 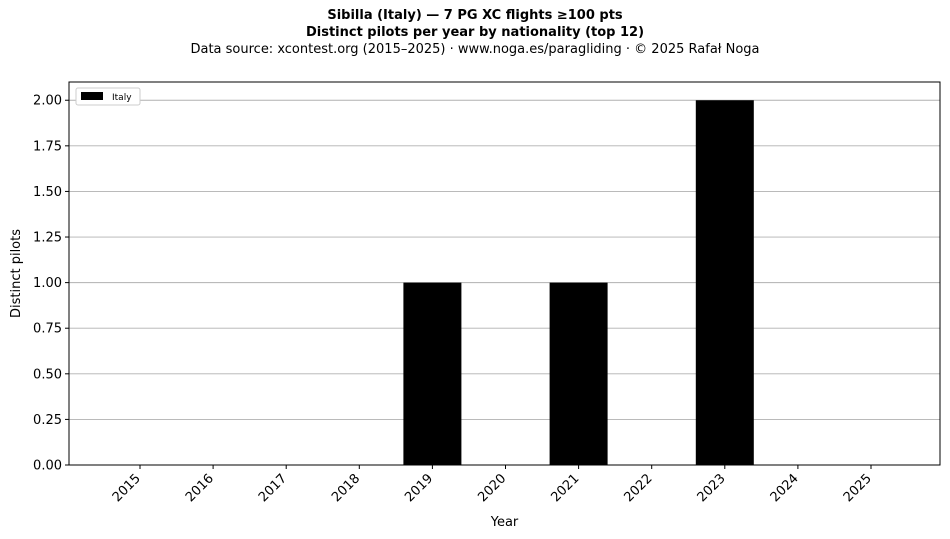 What do you see at coordinates (16, 273) in the screenshot?
I see `y-axis-label: Distinct pilots` at bounding box center [16, 273].